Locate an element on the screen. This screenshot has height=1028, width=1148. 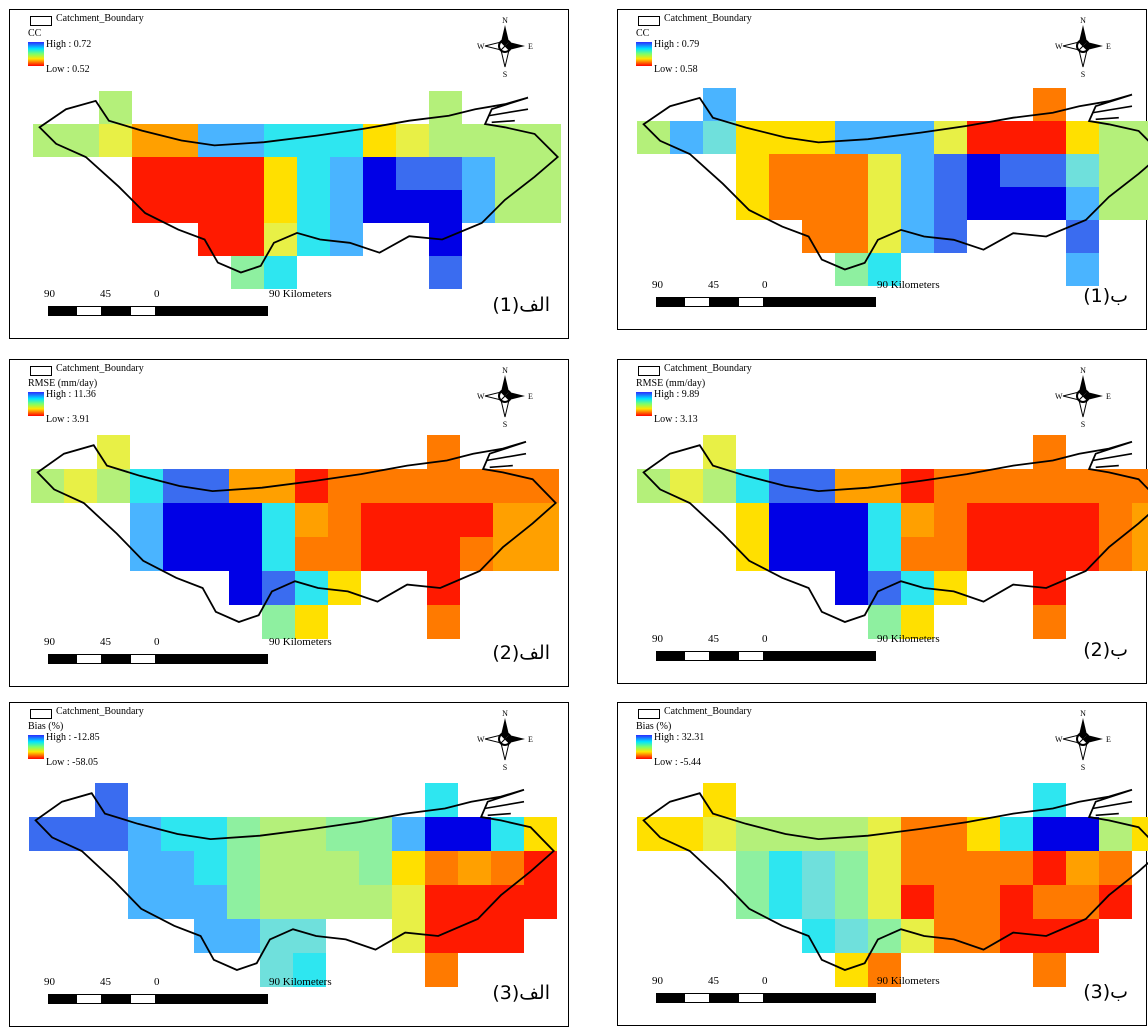
legend-low-value: Low : 0.58 is located at coordinates (676, 69).